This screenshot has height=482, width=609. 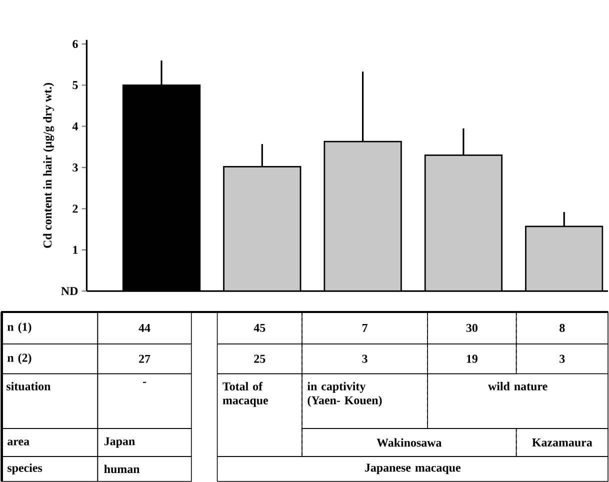 What do you see at coordinates (48, 165) in the screenshot?
I see `y-axis-title: Cd content in hair (µg/g dry wt.)` at bounding box center [48, 165].